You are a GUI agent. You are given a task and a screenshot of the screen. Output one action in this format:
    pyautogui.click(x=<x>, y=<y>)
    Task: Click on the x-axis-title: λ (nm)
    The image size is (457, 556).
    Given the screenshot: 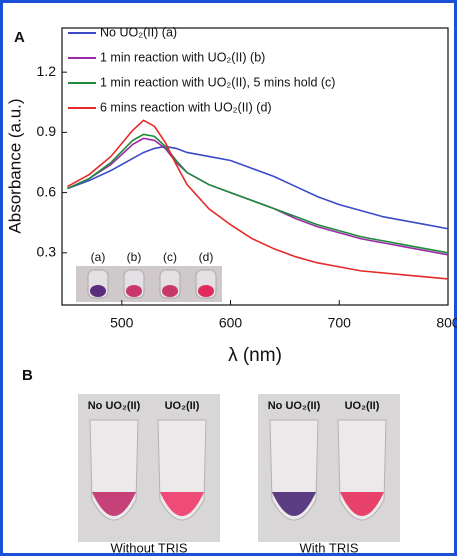 What is the action you would take?
    pyautogui.click(x=255, y=355)
    